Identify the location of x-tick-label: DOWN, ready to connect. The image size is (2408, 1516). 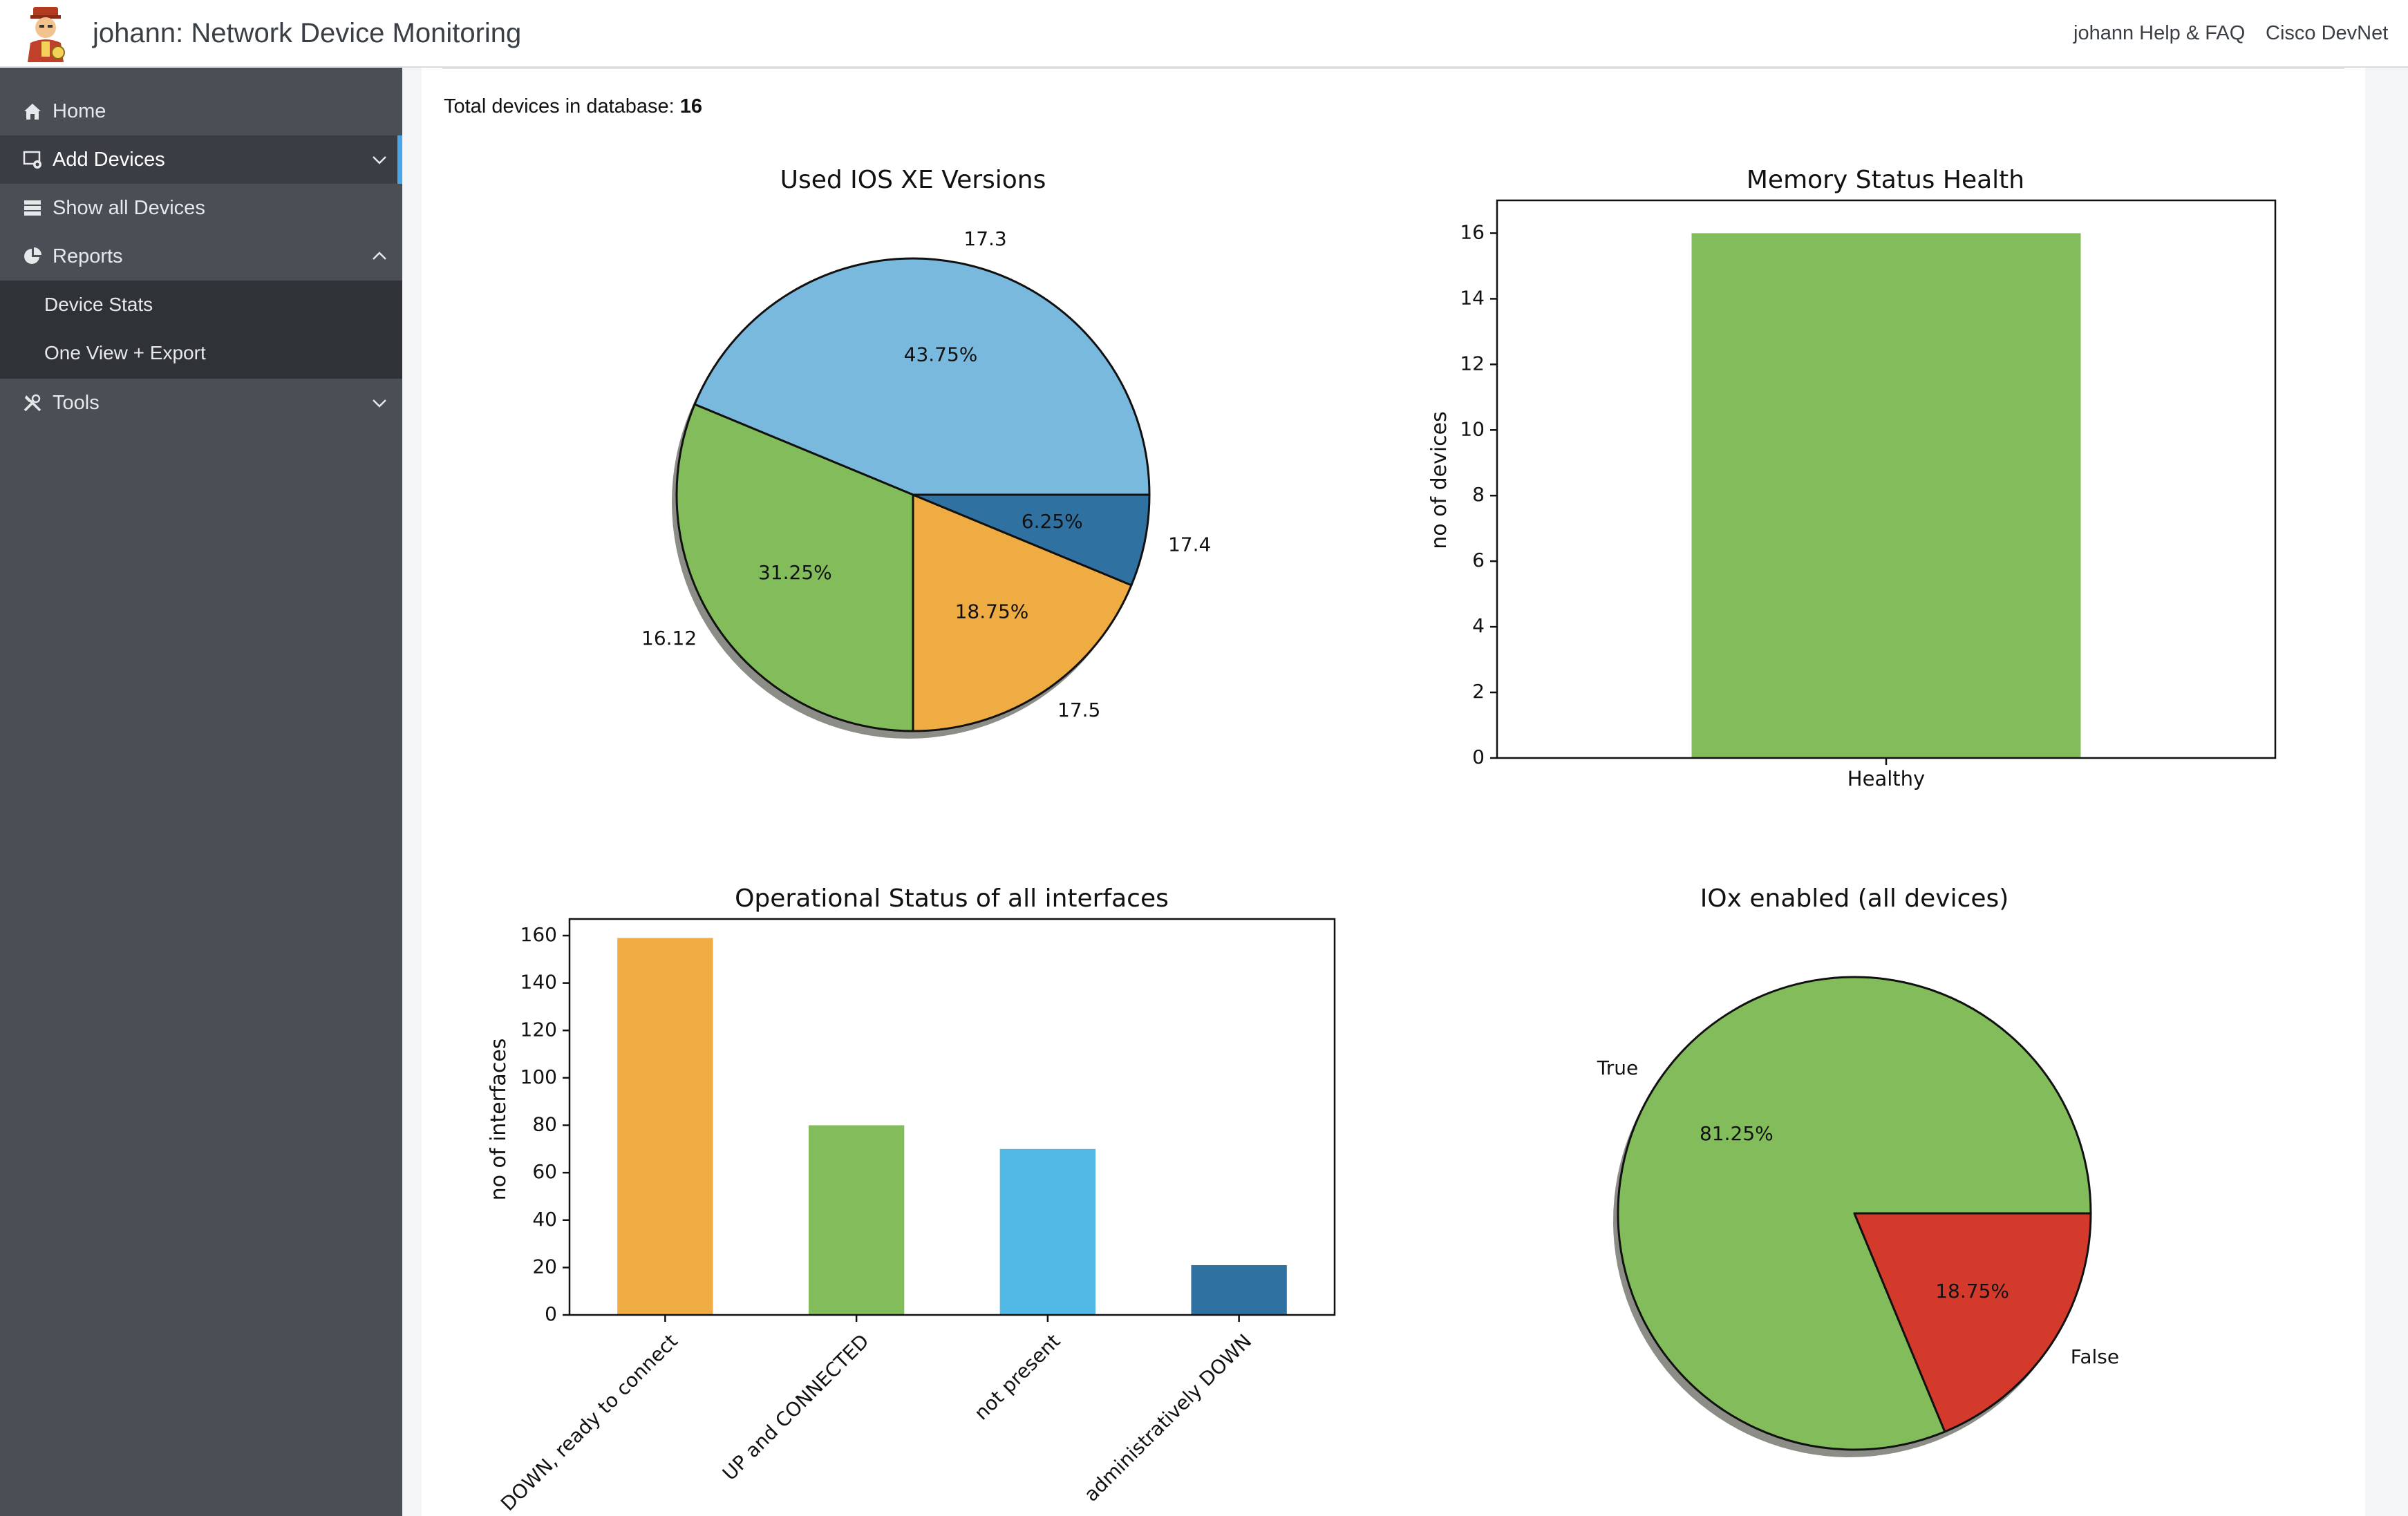
(589, 1422).